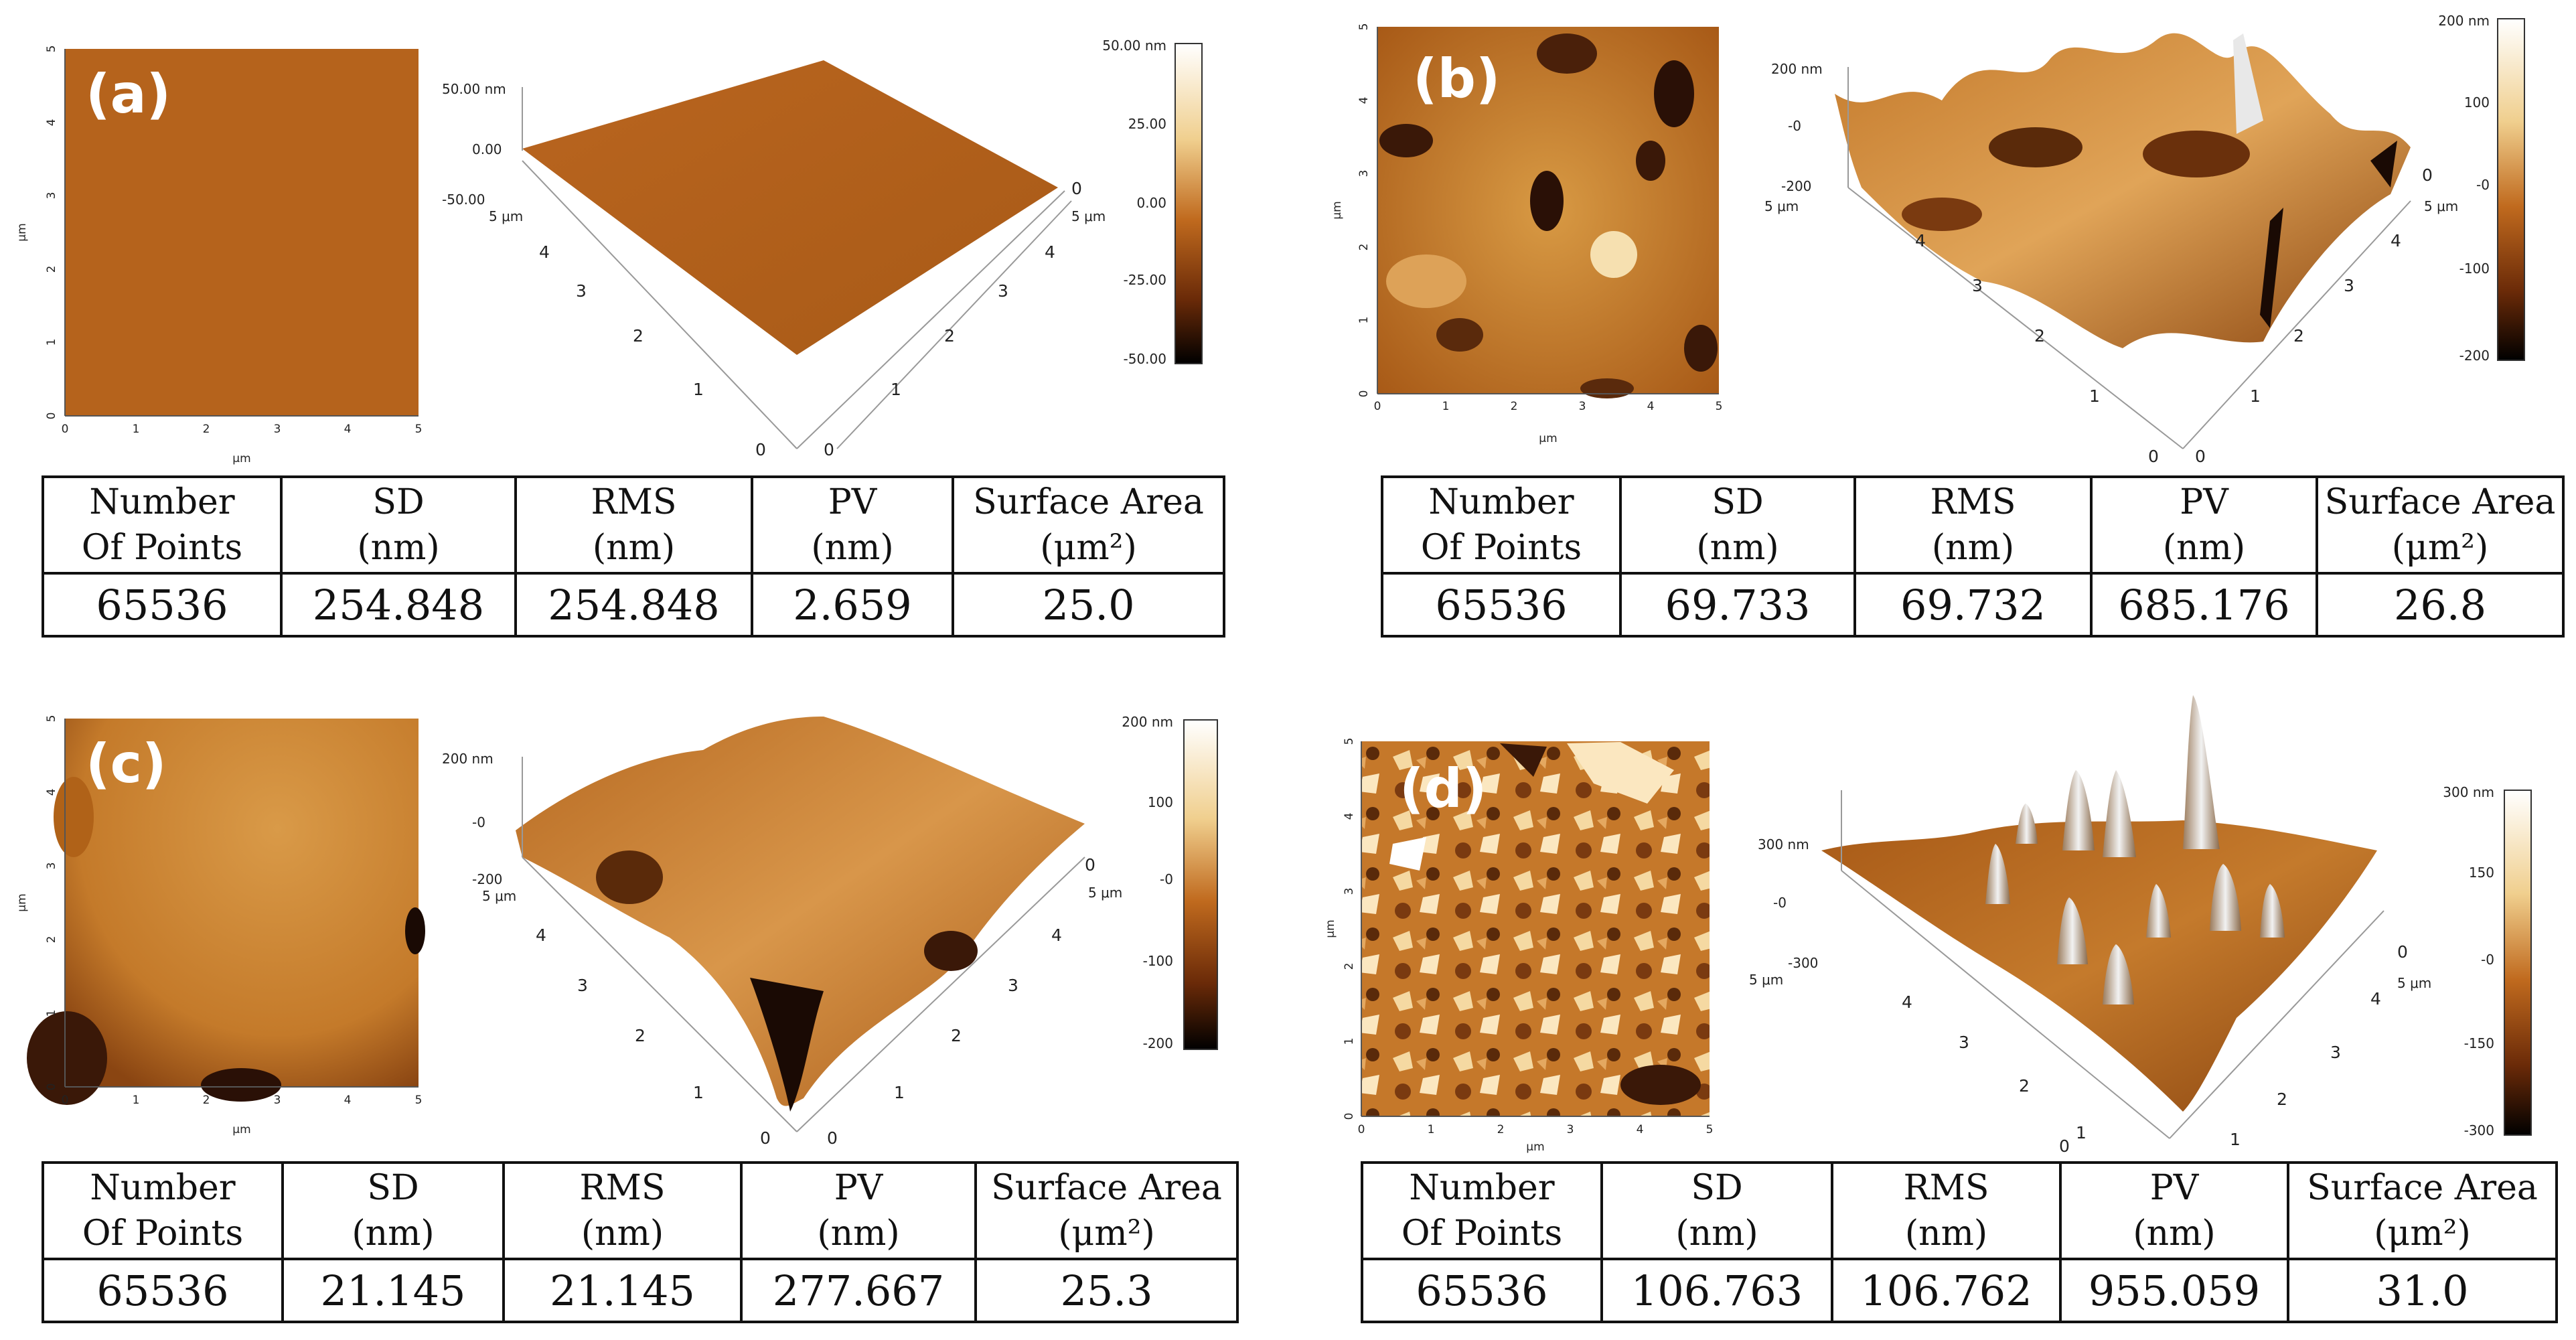  Describe the element at coordinates (858, 1290) in the screenshot. I see `cell-pv: 277.667` at that location.